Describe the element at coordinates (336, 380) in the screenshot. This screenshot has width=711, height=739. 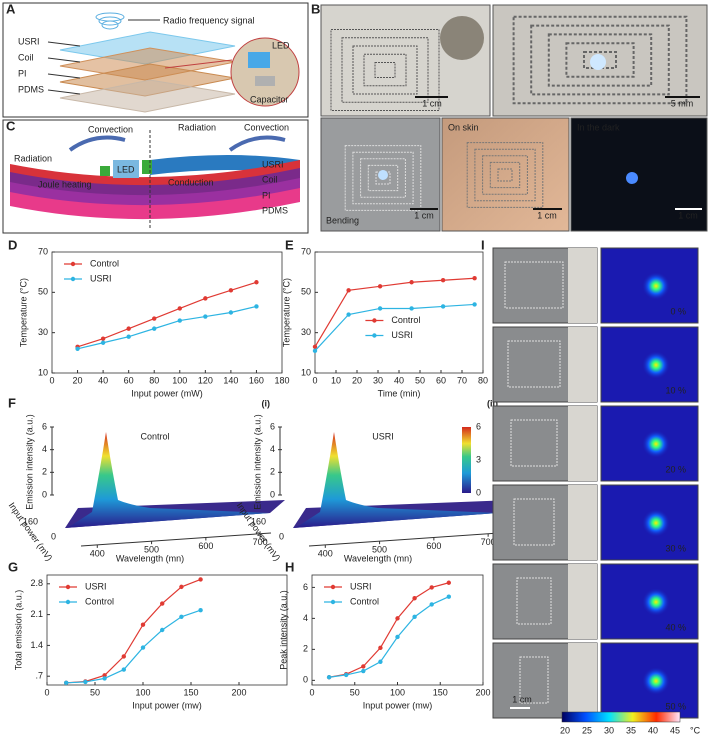
I see `x-tick-label: 10` at that location.